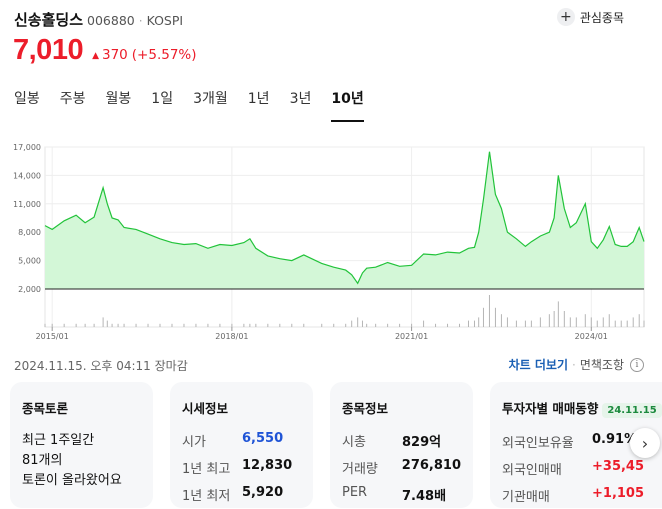 This screenshot has width=662, height=509. Describe the element at coordinates (411, 336) in the screenshot. I see `x-tick-label: 2021/01` at that location.